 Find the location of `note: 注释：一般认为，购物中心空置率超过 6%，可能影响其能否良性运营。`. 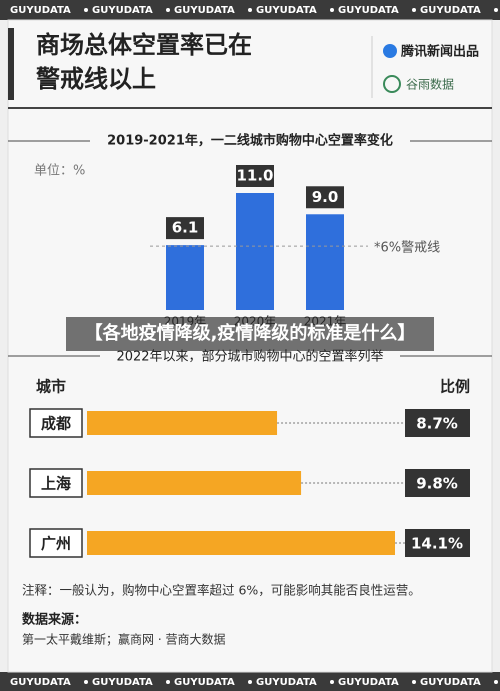

note: 注释：一般认为，购物中心空置率超过 6%，可能影响其能否良性运营。 is located at coordinates (221, 590).